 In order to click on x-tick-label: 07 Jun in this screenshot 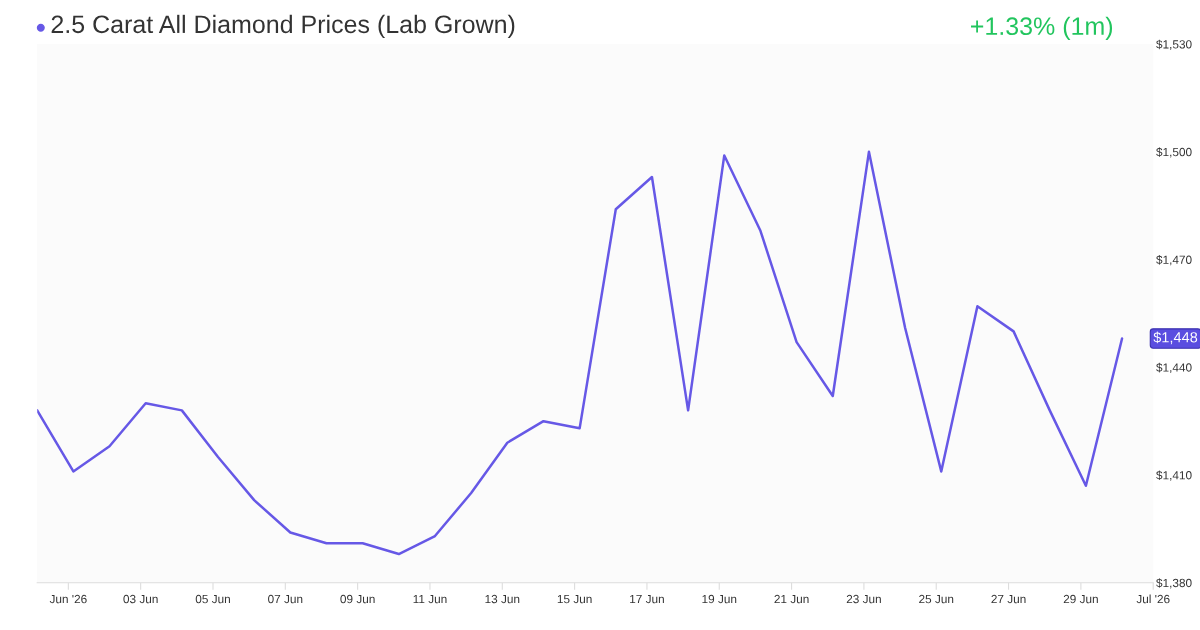, I will do `click(285, 599)`.